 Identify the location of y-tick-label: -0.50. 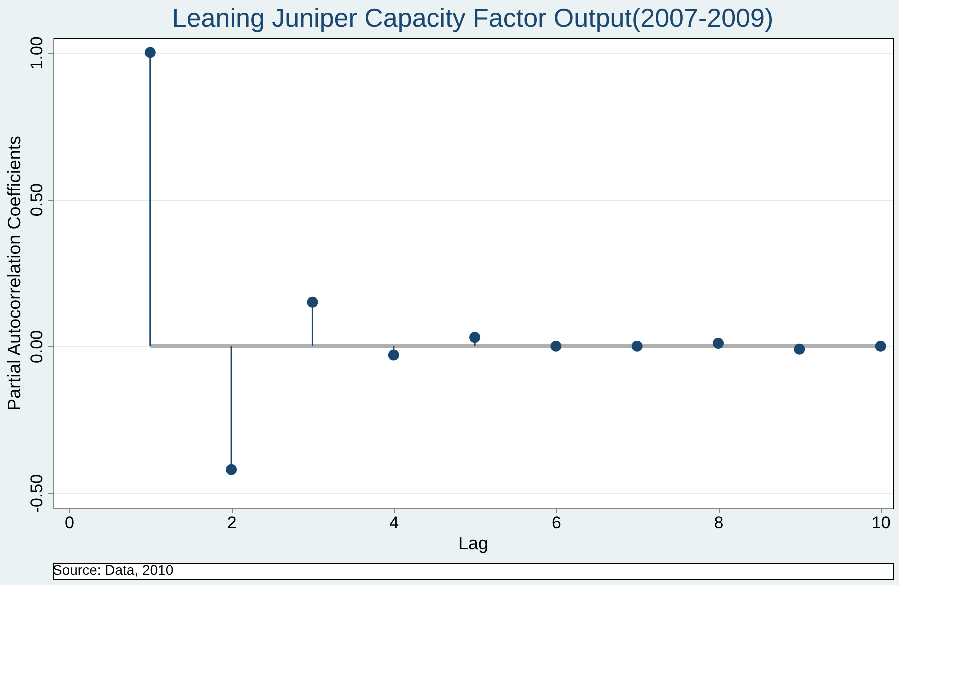
(37, 494).